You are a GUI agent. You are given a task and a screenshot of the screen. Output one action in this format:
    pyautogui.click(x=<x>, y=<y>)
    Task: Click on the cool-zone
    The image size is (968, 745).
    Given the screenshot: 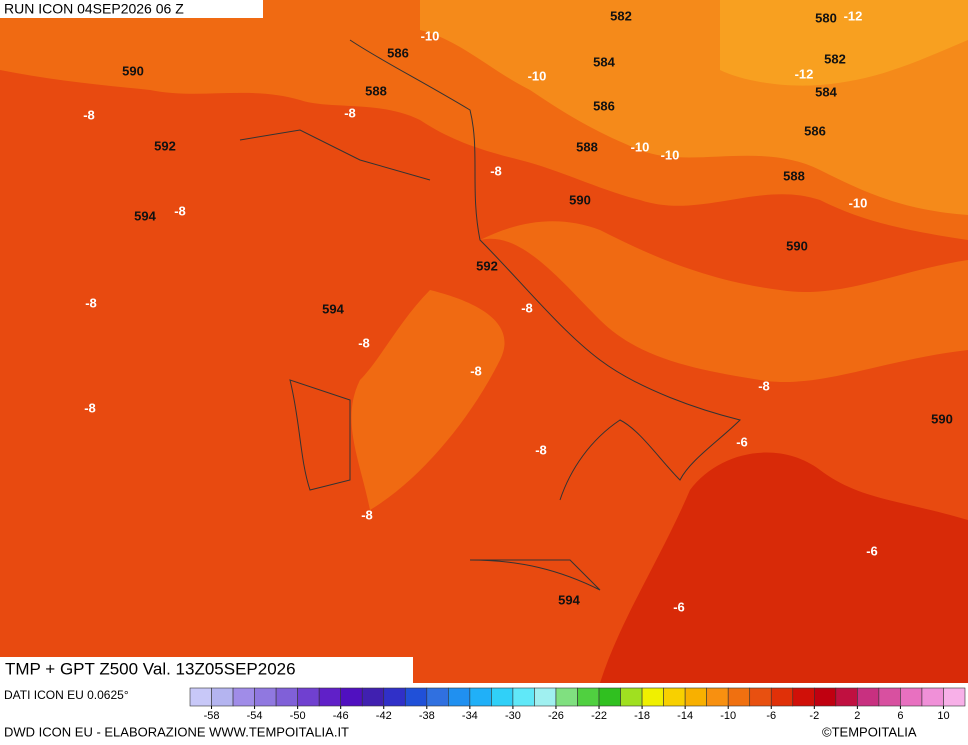 What is the action you would take?
    pyautogui.click(x=844, y=43)
    